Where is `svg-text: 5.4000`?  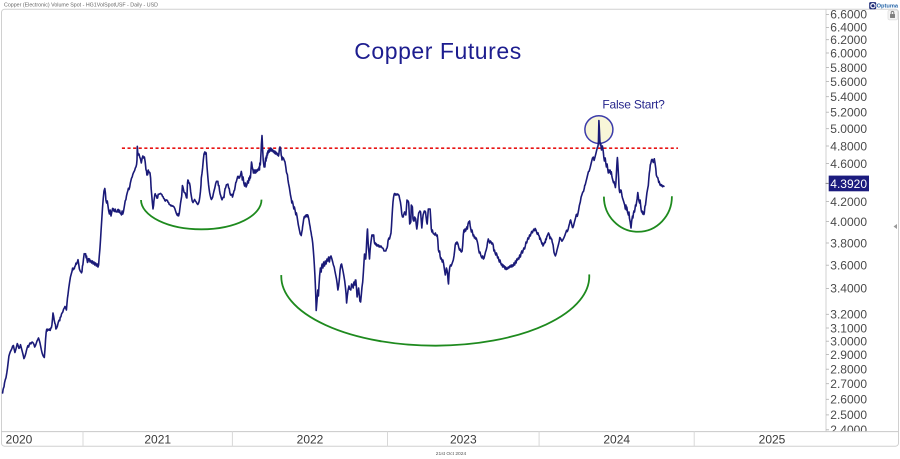
svg-text: 5.4000 is located at coordinates (848, 97).